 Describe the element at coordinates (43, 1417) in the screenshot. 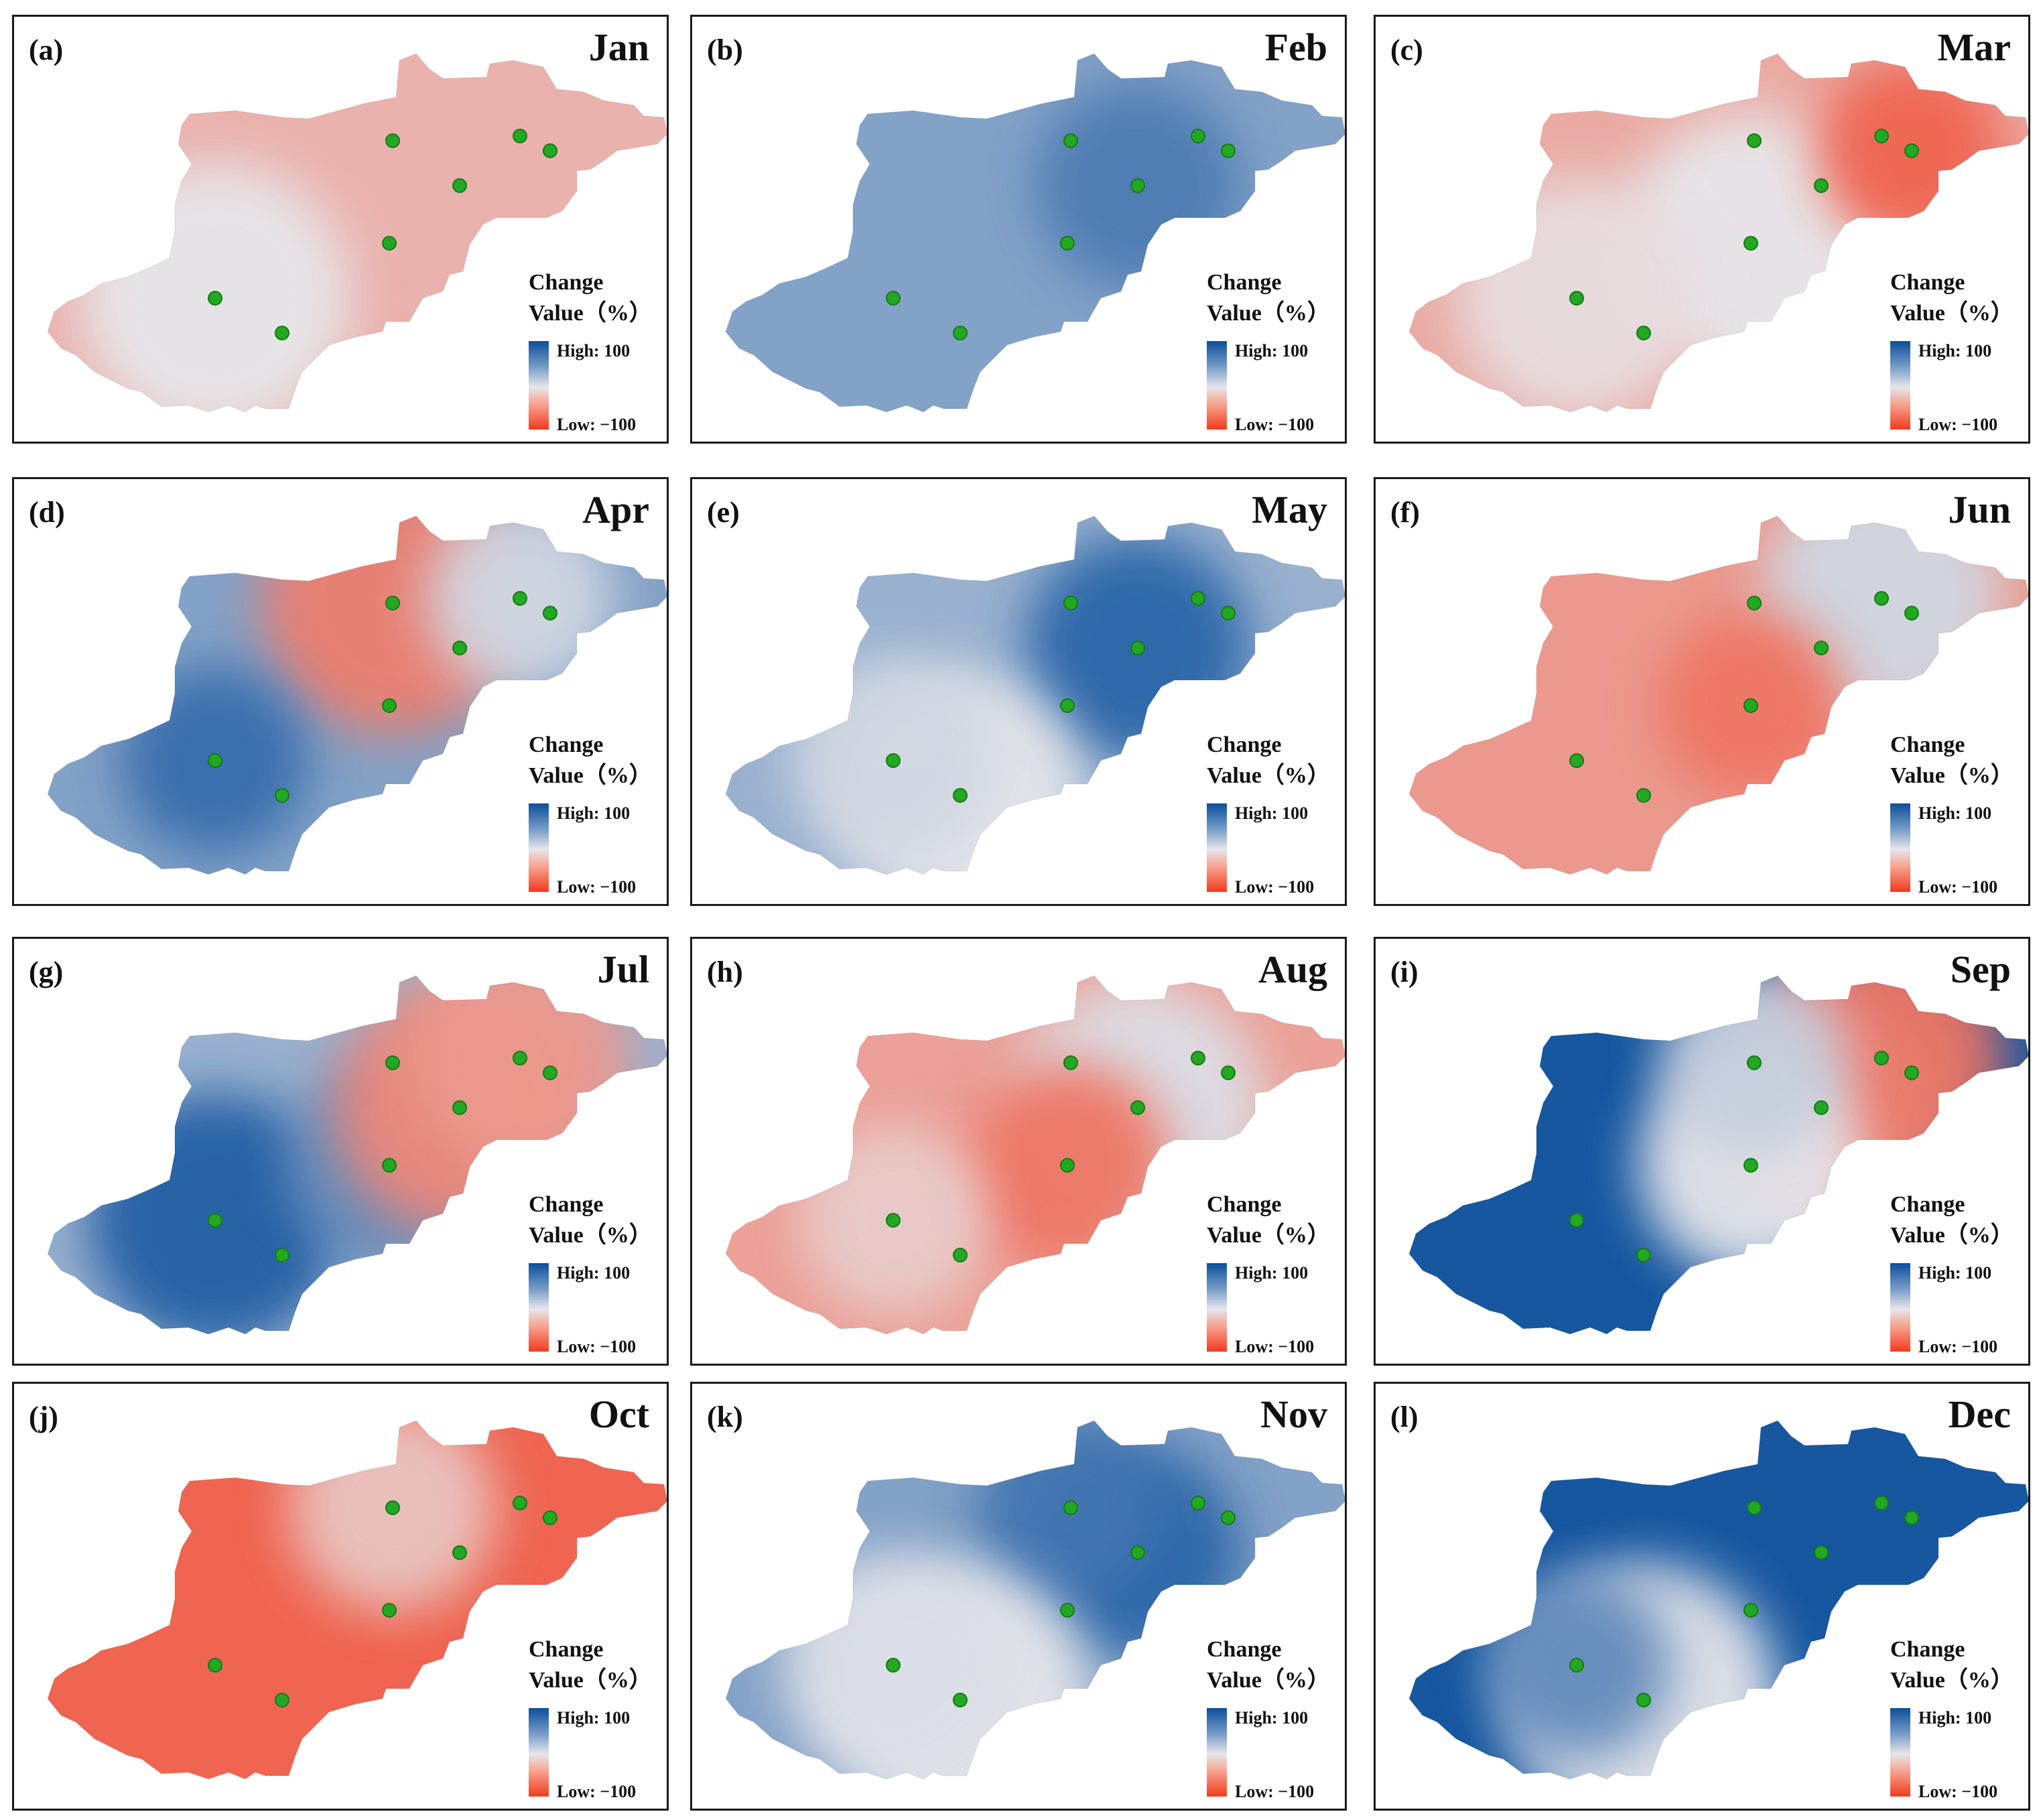

I see `panel-label: (j)` at that location.